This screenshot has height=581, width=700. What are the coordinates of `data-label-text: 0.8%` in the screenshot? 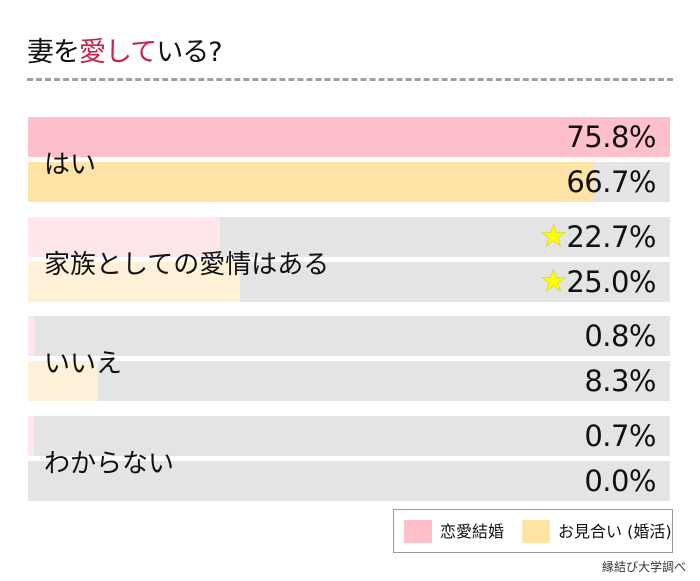 It's located at (620, 336).